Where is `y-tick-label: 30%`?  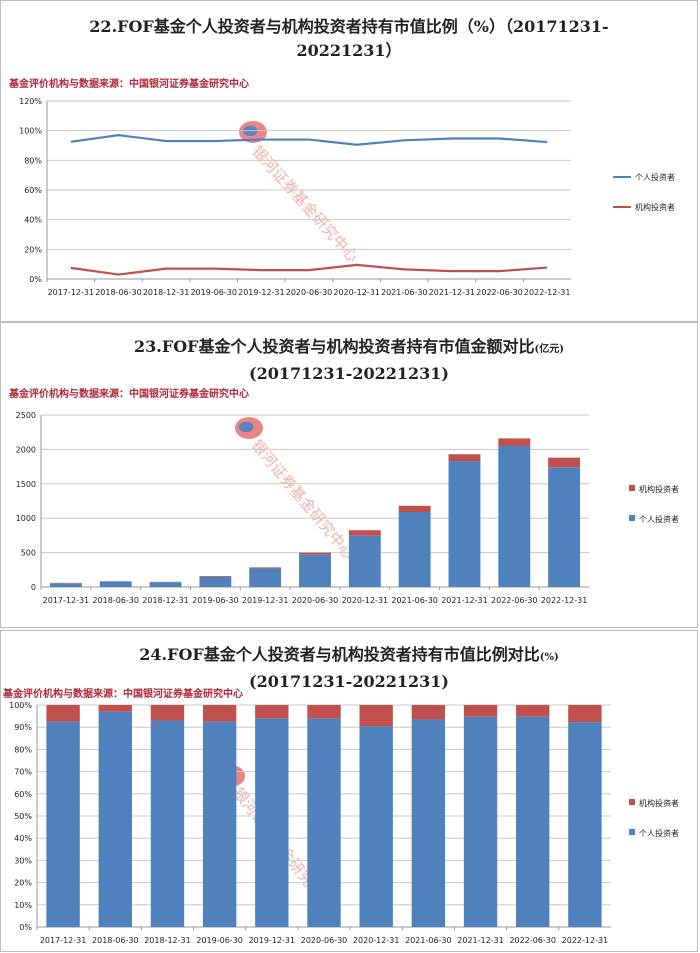
y-tick-label: 30% is located at coordinates (23, 860).